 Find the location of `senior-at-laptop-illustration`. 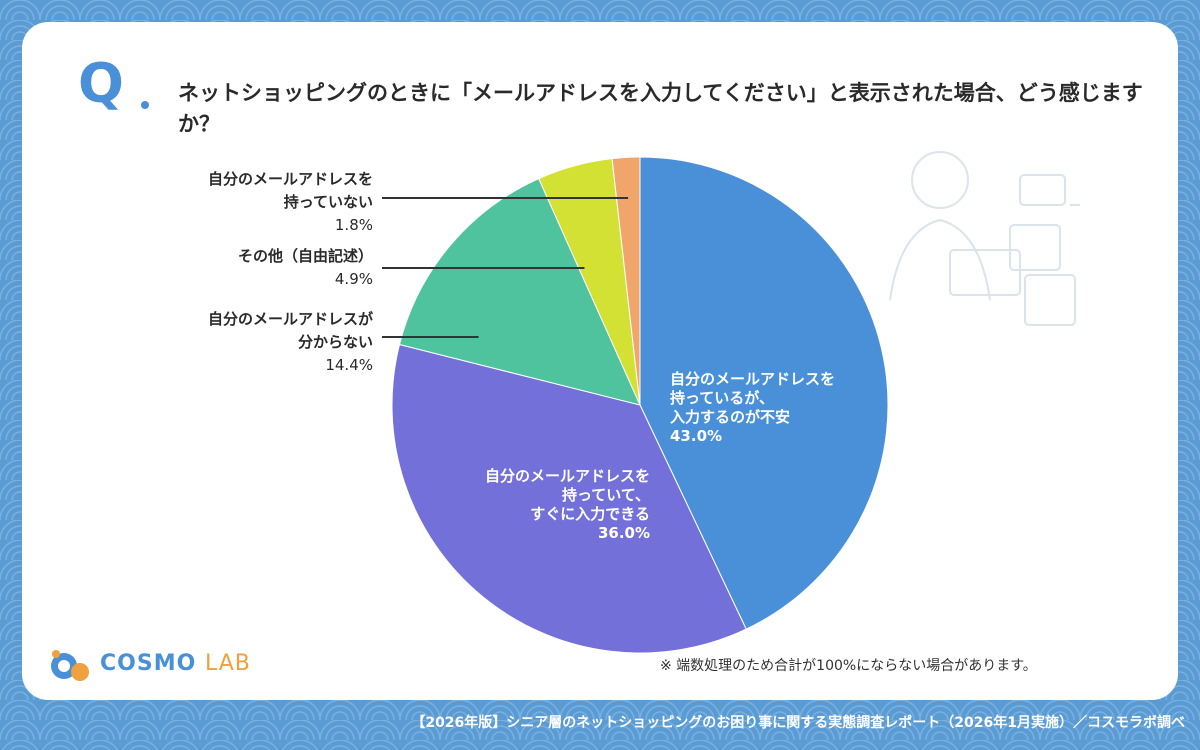

senior-at-laptop-illustration is located at coordinates (984, 238).